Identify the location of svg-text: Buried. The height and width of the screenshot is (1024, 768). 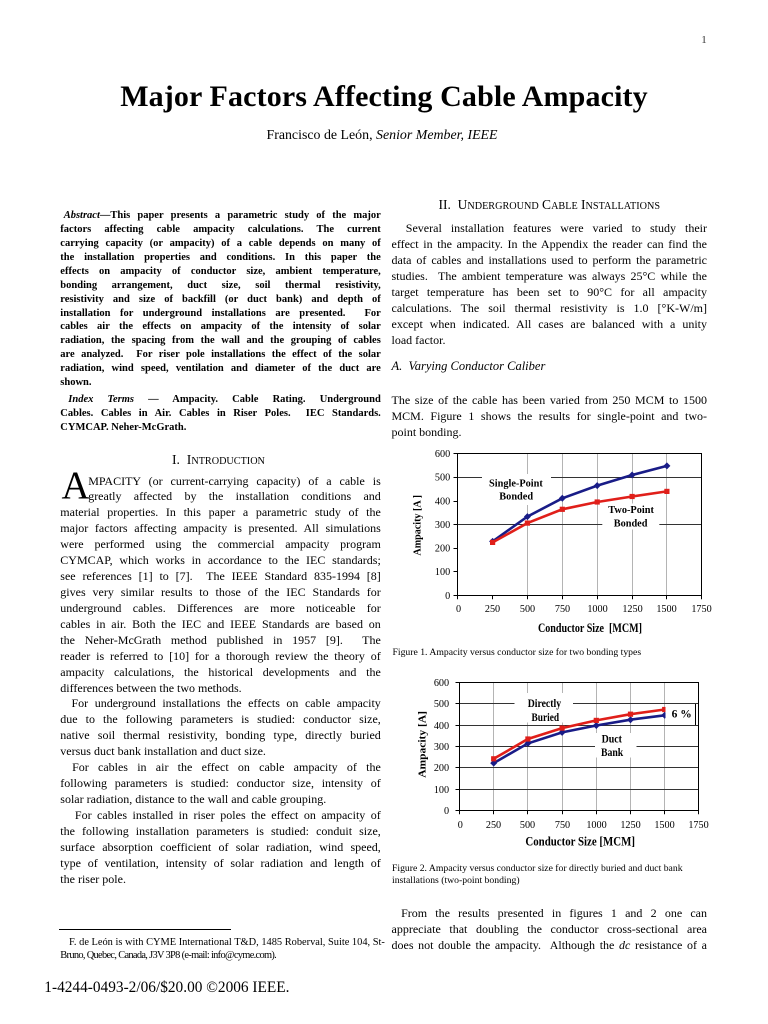
(546, 718).